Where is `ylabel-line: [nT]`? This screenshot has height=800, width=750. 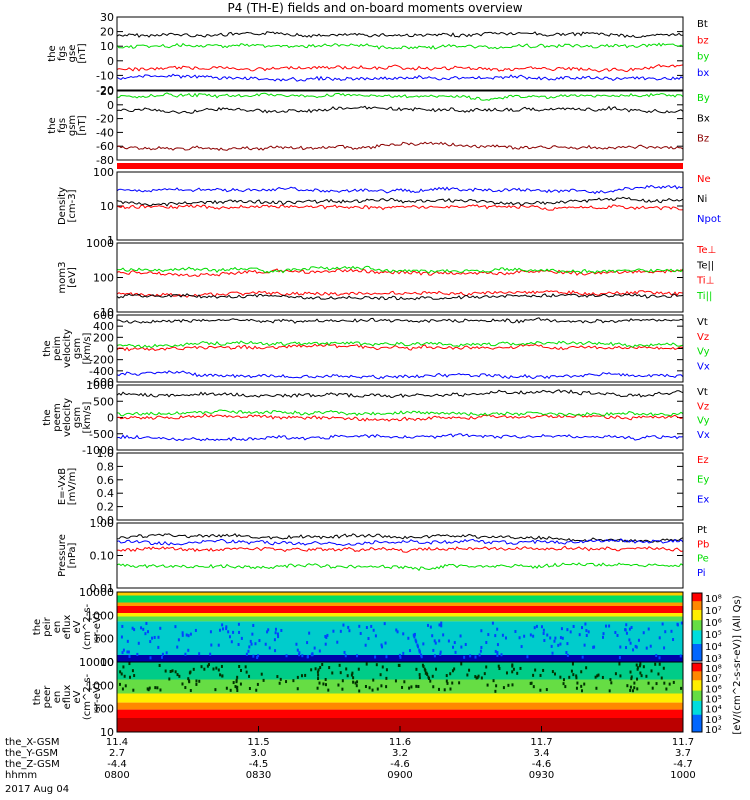
ylabel-line: [nT] is located at coordinates (82, 125).